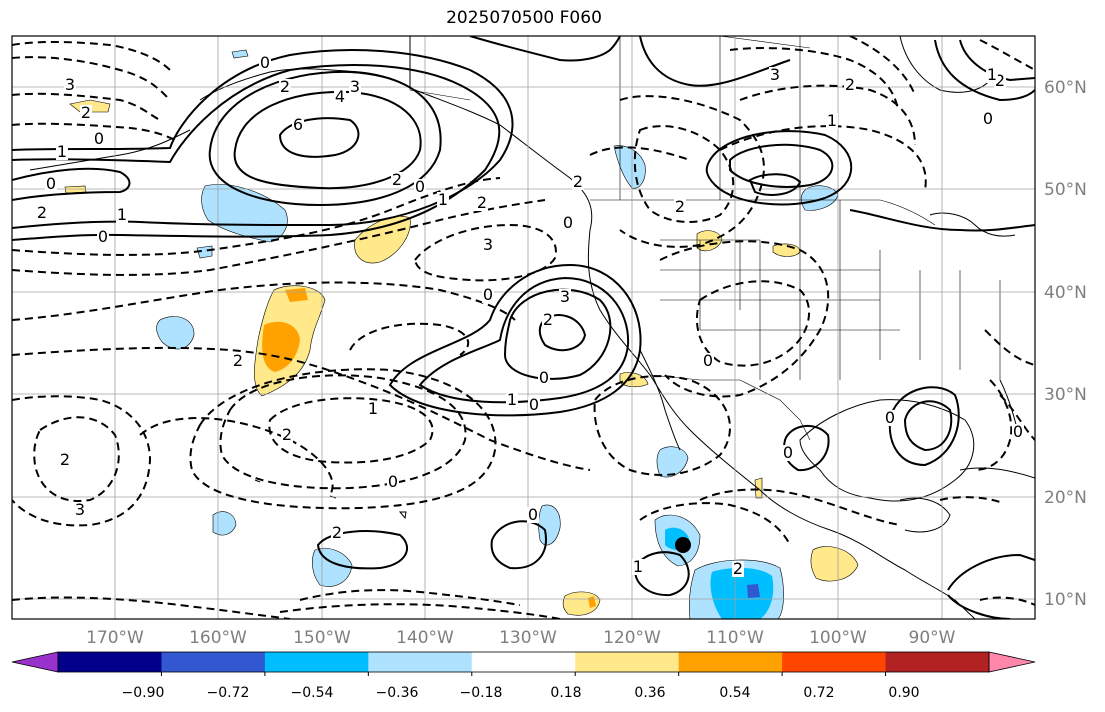 This screenshot has height=712, width=1105. What do you see at coordinates (524, 18) in the screenshot?
I see `map-title: 2025070500 F060` at bounding box center [524, 18].